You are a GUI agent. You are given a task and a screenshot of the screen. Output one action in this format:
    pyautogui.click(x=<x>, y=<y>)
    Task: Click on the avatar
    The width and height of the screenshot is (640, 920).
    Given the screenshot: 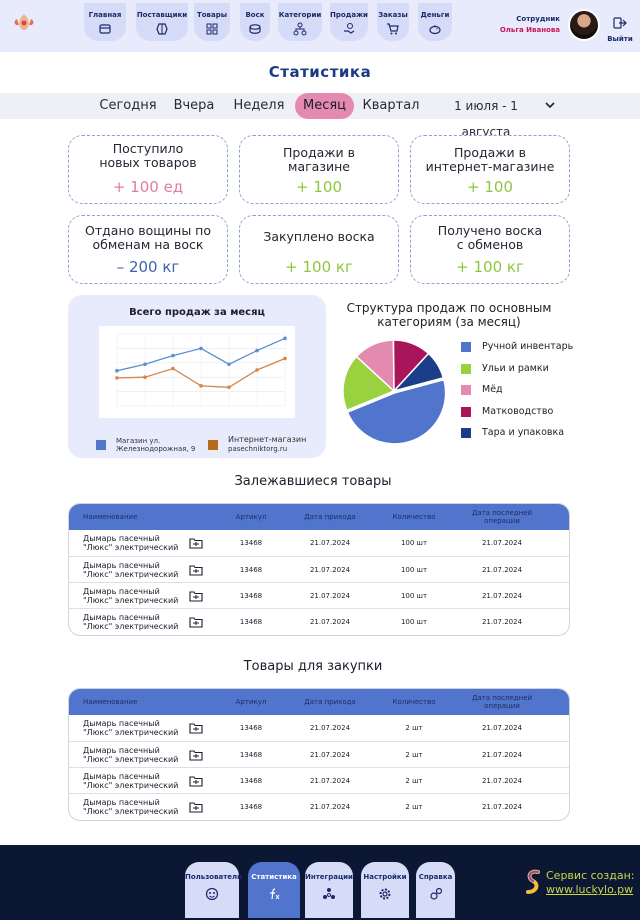 What is the action you would take?
    pyautogui.click(x=584, y=25)
    